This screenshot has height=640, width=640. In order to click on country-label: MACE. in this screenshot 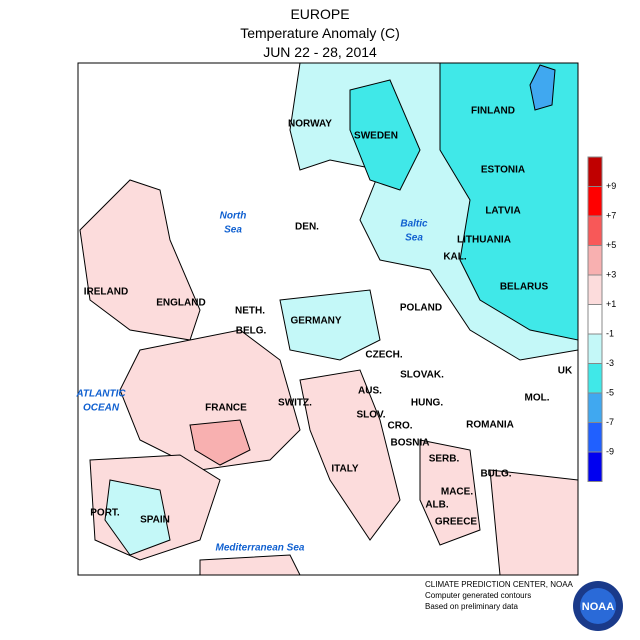, I will do `click(457, 492)`.